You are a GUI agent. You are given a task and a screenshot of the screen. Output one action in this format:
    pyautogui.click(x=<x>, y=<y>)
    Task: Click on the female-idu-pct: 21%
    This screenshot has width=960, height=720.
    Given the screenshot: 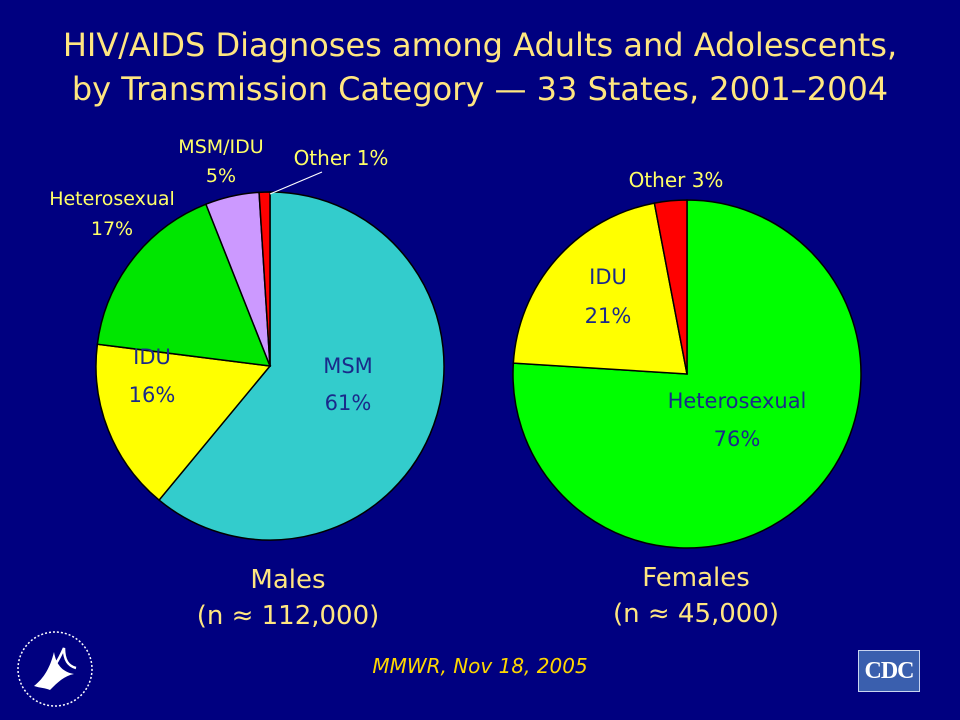 What is the action you would take?
    pyautogui.click(x=608, y=316)
    